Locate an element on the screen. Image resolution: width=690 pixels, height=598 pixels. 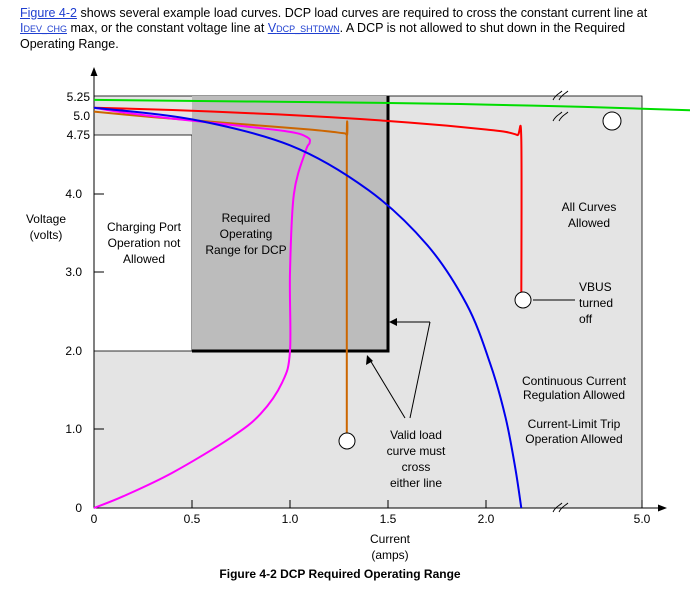
x-tick-label-10: 1.0 is located at coordinates (290, 519).